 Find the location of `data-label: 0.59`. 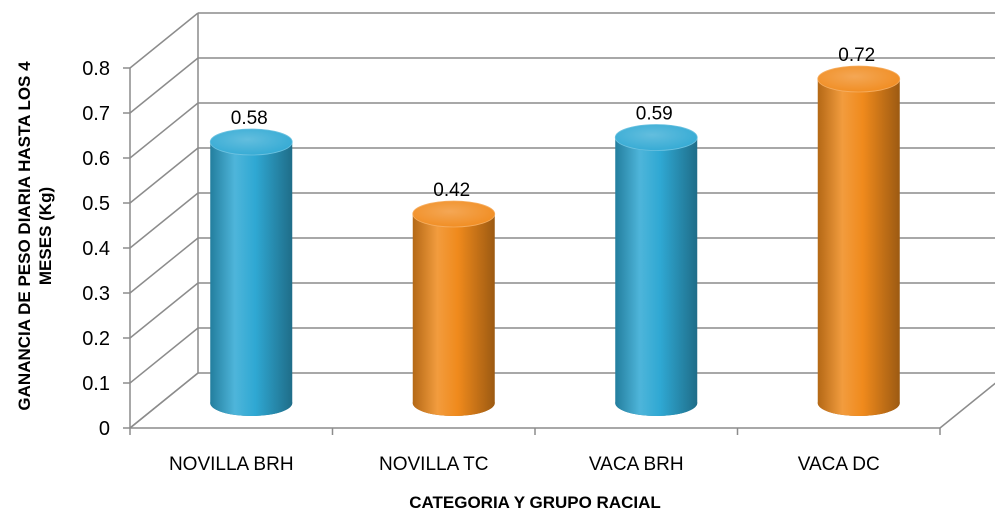

data-label: 0.59 is located at coordinates (654, 114).